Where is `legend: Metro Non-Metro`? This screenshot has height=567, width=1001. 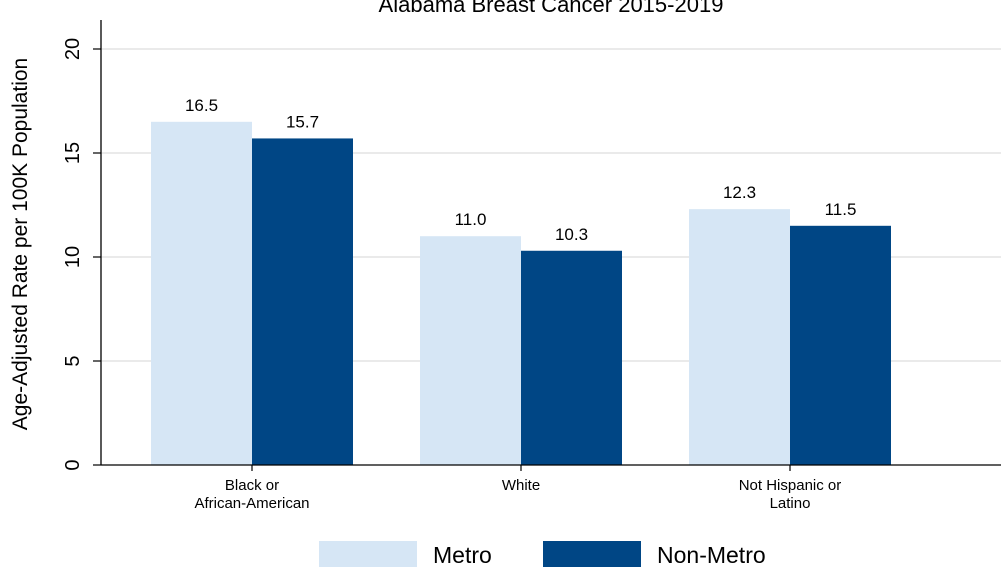 legend: Metro Non-Metro is located at coordinates (542, 554).